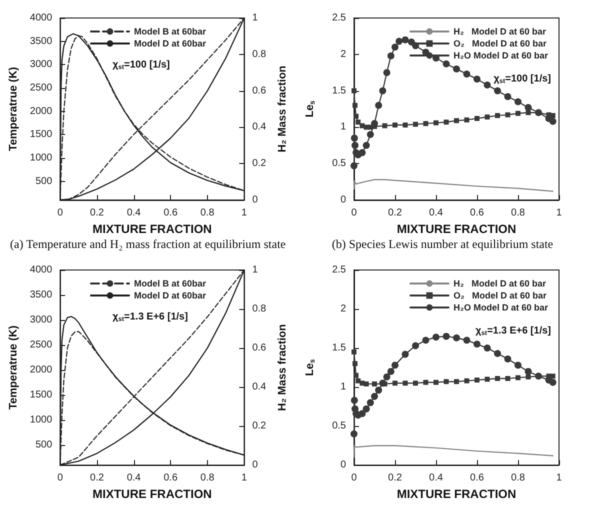 The width and height of the screenshot is (589, 505). I want to click on text: (a) Temperature and H₂ mass fraction at equilibrium state, so click(148, 244).